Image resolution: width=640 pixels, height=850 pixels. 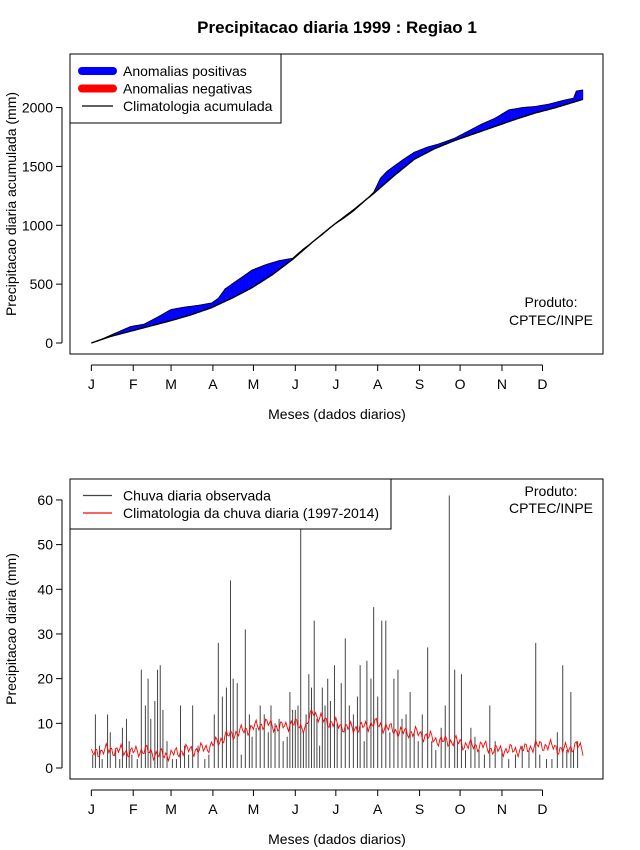 I want to click on cumulative-y-tick-label: 1500, so click(x=37, y=166).